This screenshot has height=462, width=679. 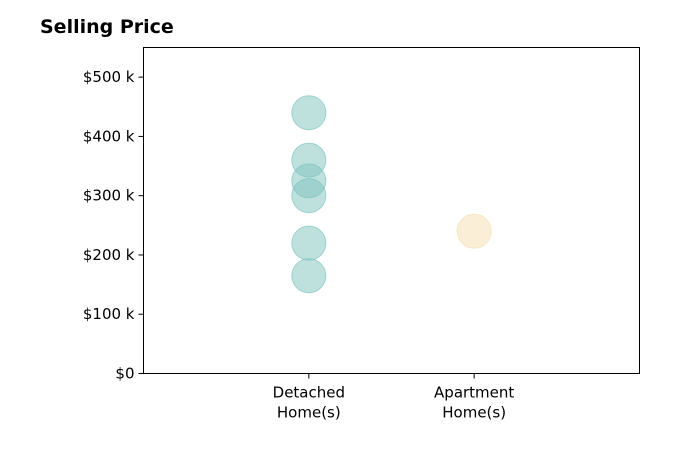 I want to click on y-tick-label: $0, so click(x=124, y=374).